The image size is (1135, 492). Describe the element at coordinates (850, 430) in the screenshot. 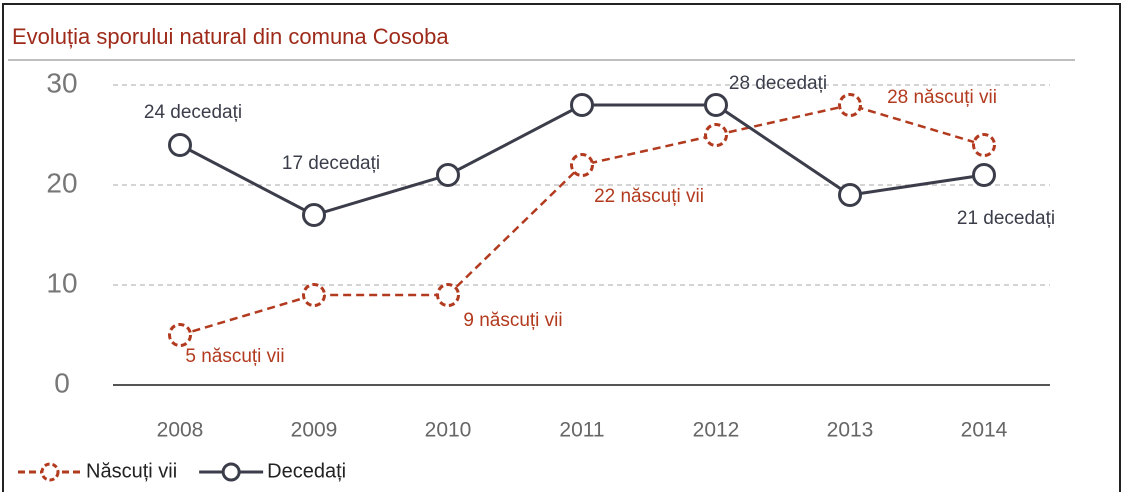

I see `x-tick-label: 2013` at that location.